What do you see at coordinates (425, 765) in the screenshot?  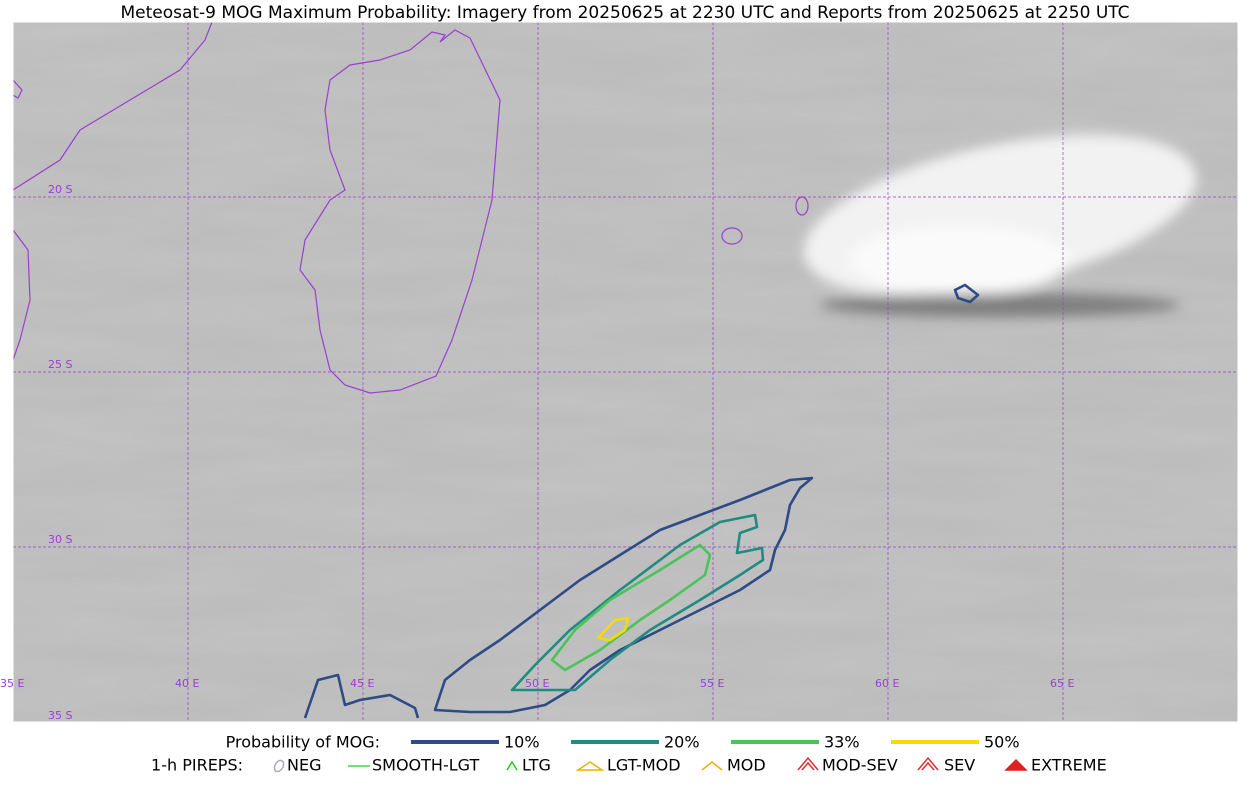 I see `legend-label: SMOOTH-LGT` at bounding box center [425, 765].